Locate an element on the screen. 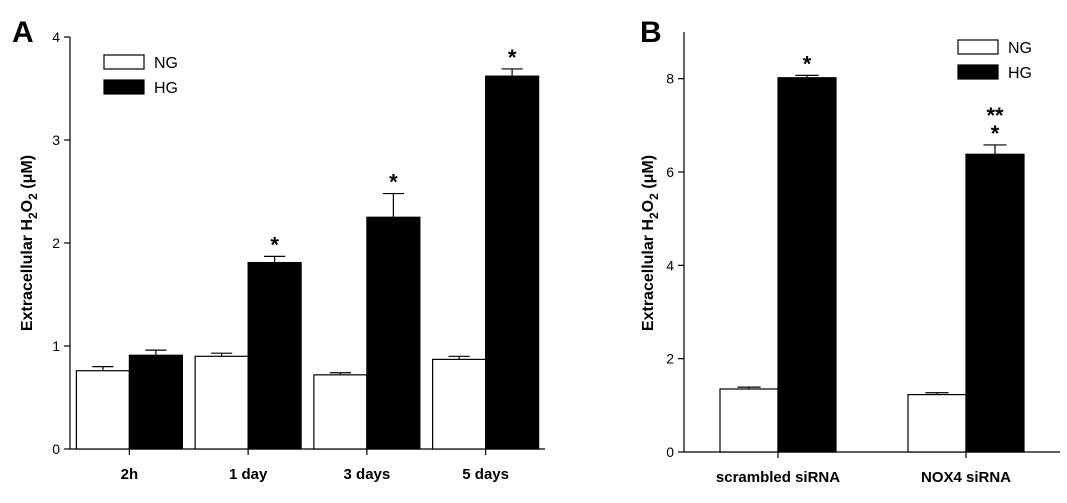 The image size is (1067, 503). panel-b-y-axis-title-part: μ is located at coordinates (648, 179).